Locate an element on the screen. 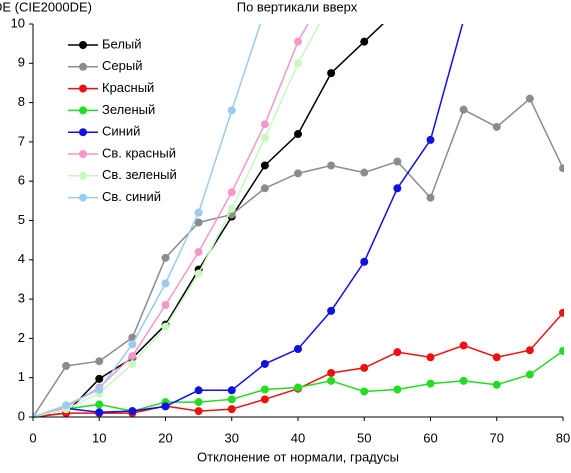 The height and width of the screenshot is (473, 571). y-tick-label: 9 is located at coordinates (21, 62).